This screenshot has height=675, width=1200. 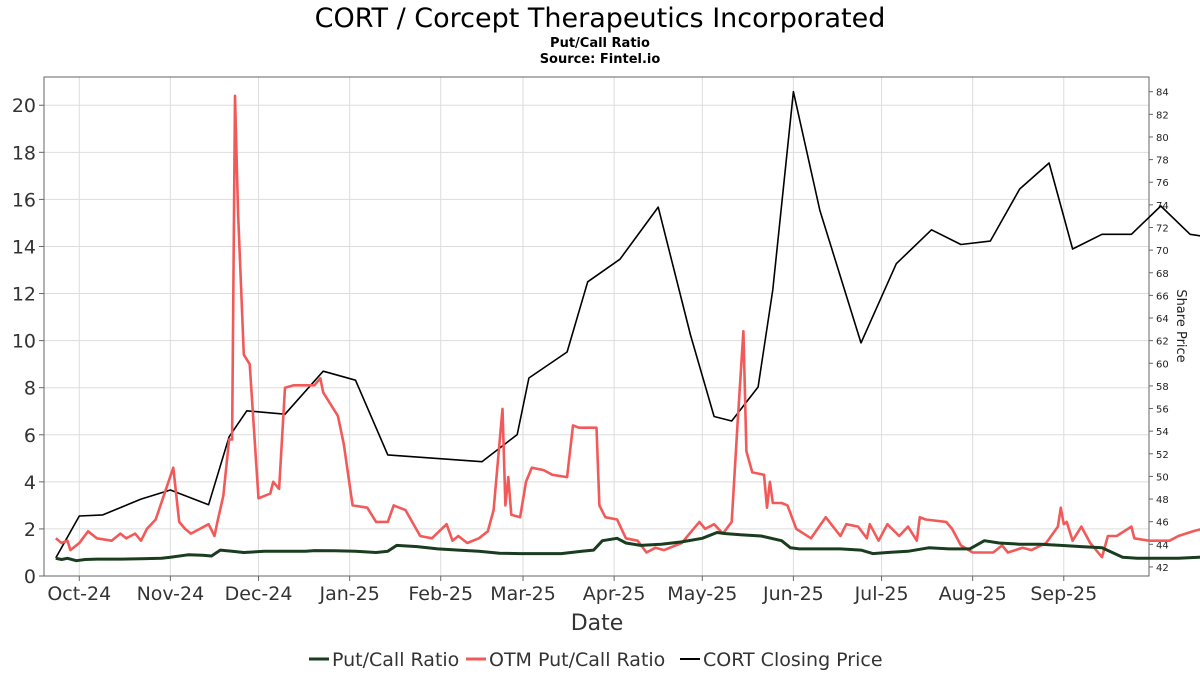 I want to click on y2-tick-label: 52, so click(x=1162, y=455).